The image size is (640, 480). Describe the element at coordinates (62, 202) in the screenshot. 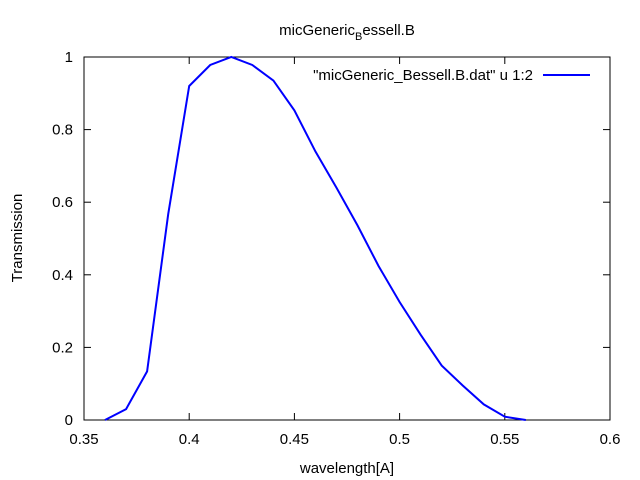

I see `y-tick-label: 0.6` at that location.